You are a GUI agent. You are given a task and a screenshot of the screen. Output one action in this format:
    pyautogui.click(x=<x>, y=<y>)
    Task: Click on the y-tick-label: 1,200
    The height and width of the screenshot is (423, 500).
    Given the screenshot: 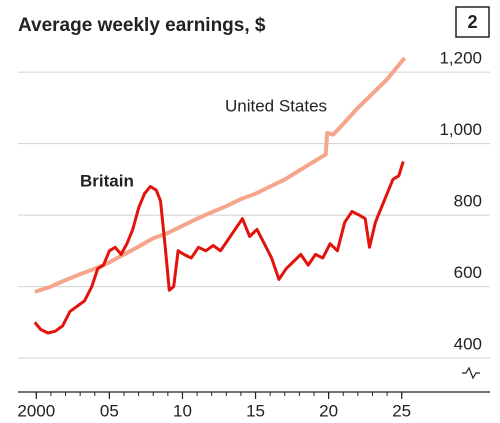 What is the action you would take?
    pyautogui.click(x=460, y=58)
    